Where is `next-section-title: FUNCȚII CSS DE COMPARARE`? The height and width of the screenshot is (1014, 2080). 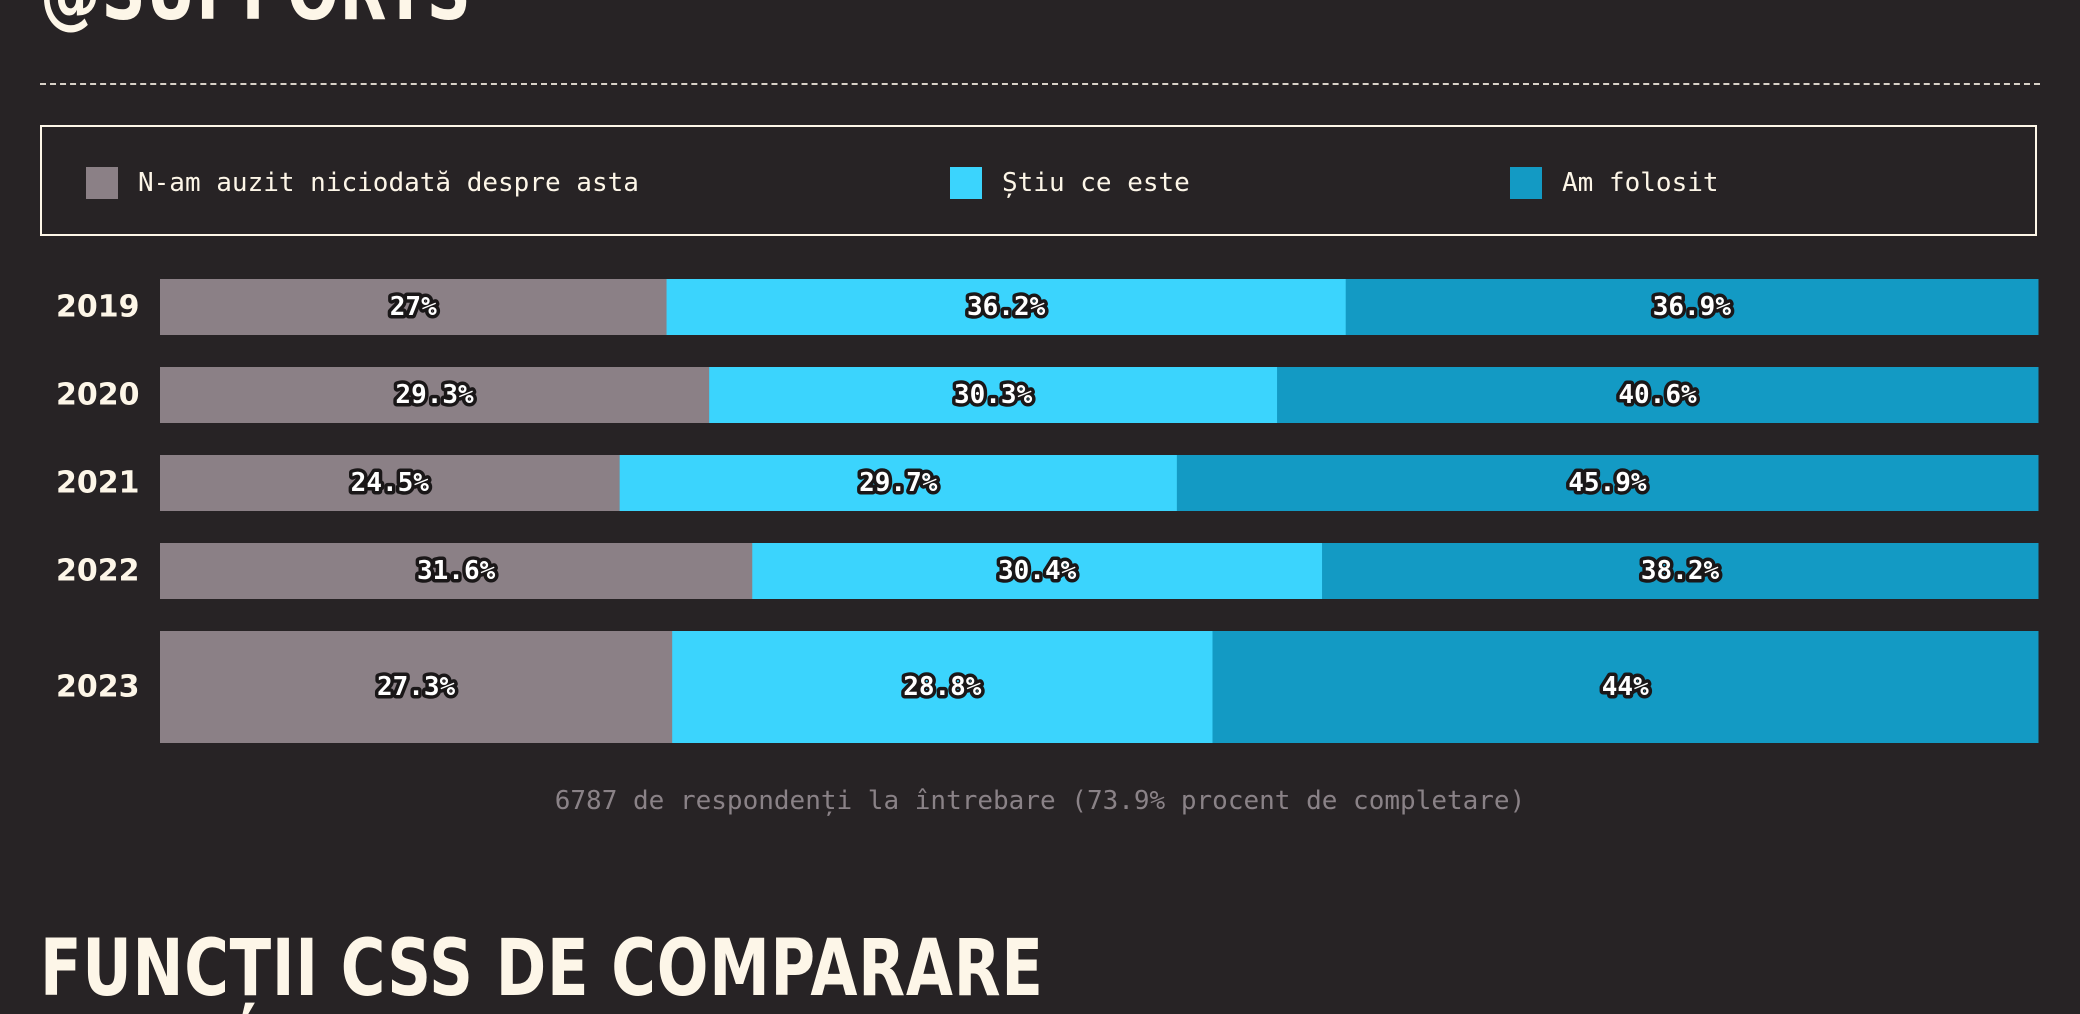
next-section-title: FUNCȚII CSS DE COMPARARE is located at coordinates (542, 969).